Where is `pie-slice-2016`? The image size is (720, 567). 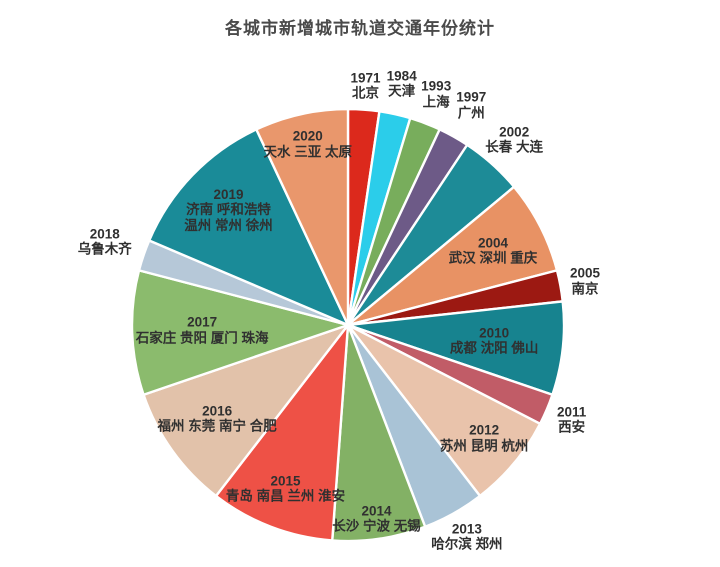
pie-slice-2016 is located at coordinates (246, 410).